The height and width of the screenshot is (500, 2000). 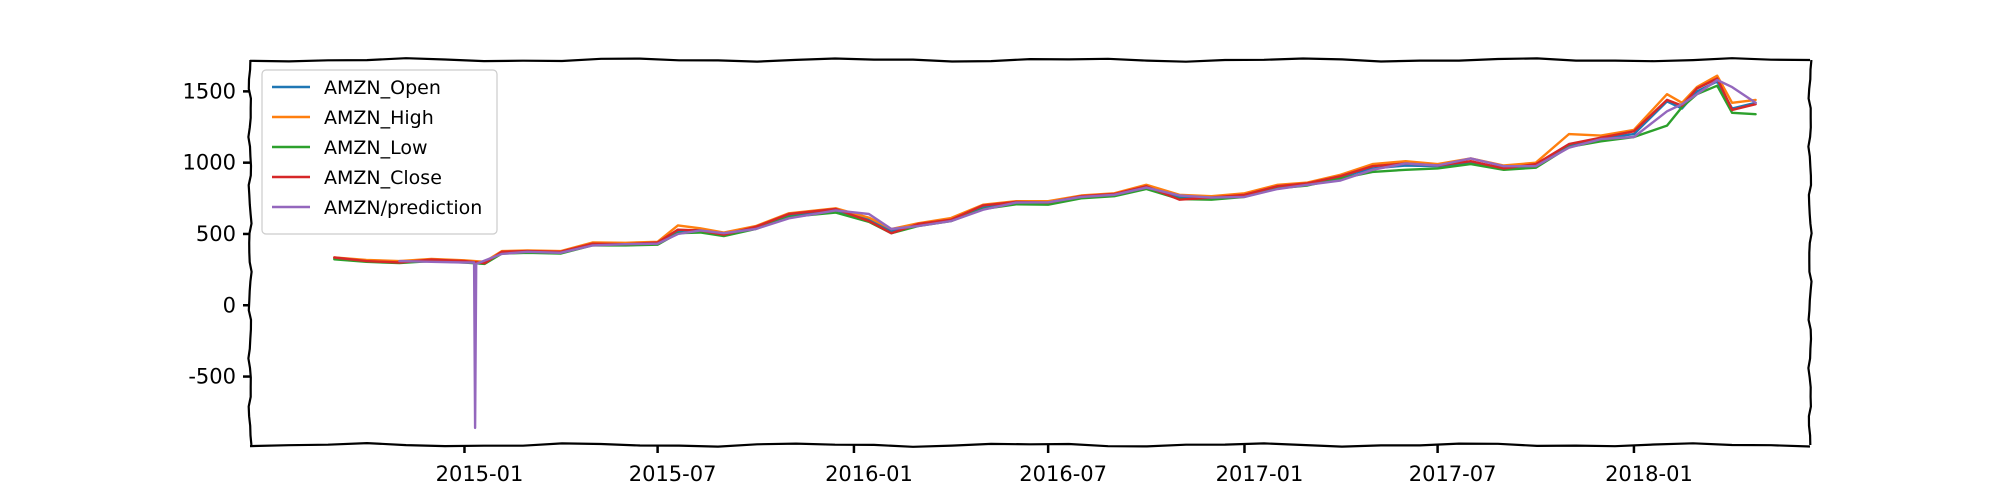 What do you see at coordinates (480, 474) in the screenshot?
I see `x-tick-label: 2015-01` at bounding box center [480, 474].